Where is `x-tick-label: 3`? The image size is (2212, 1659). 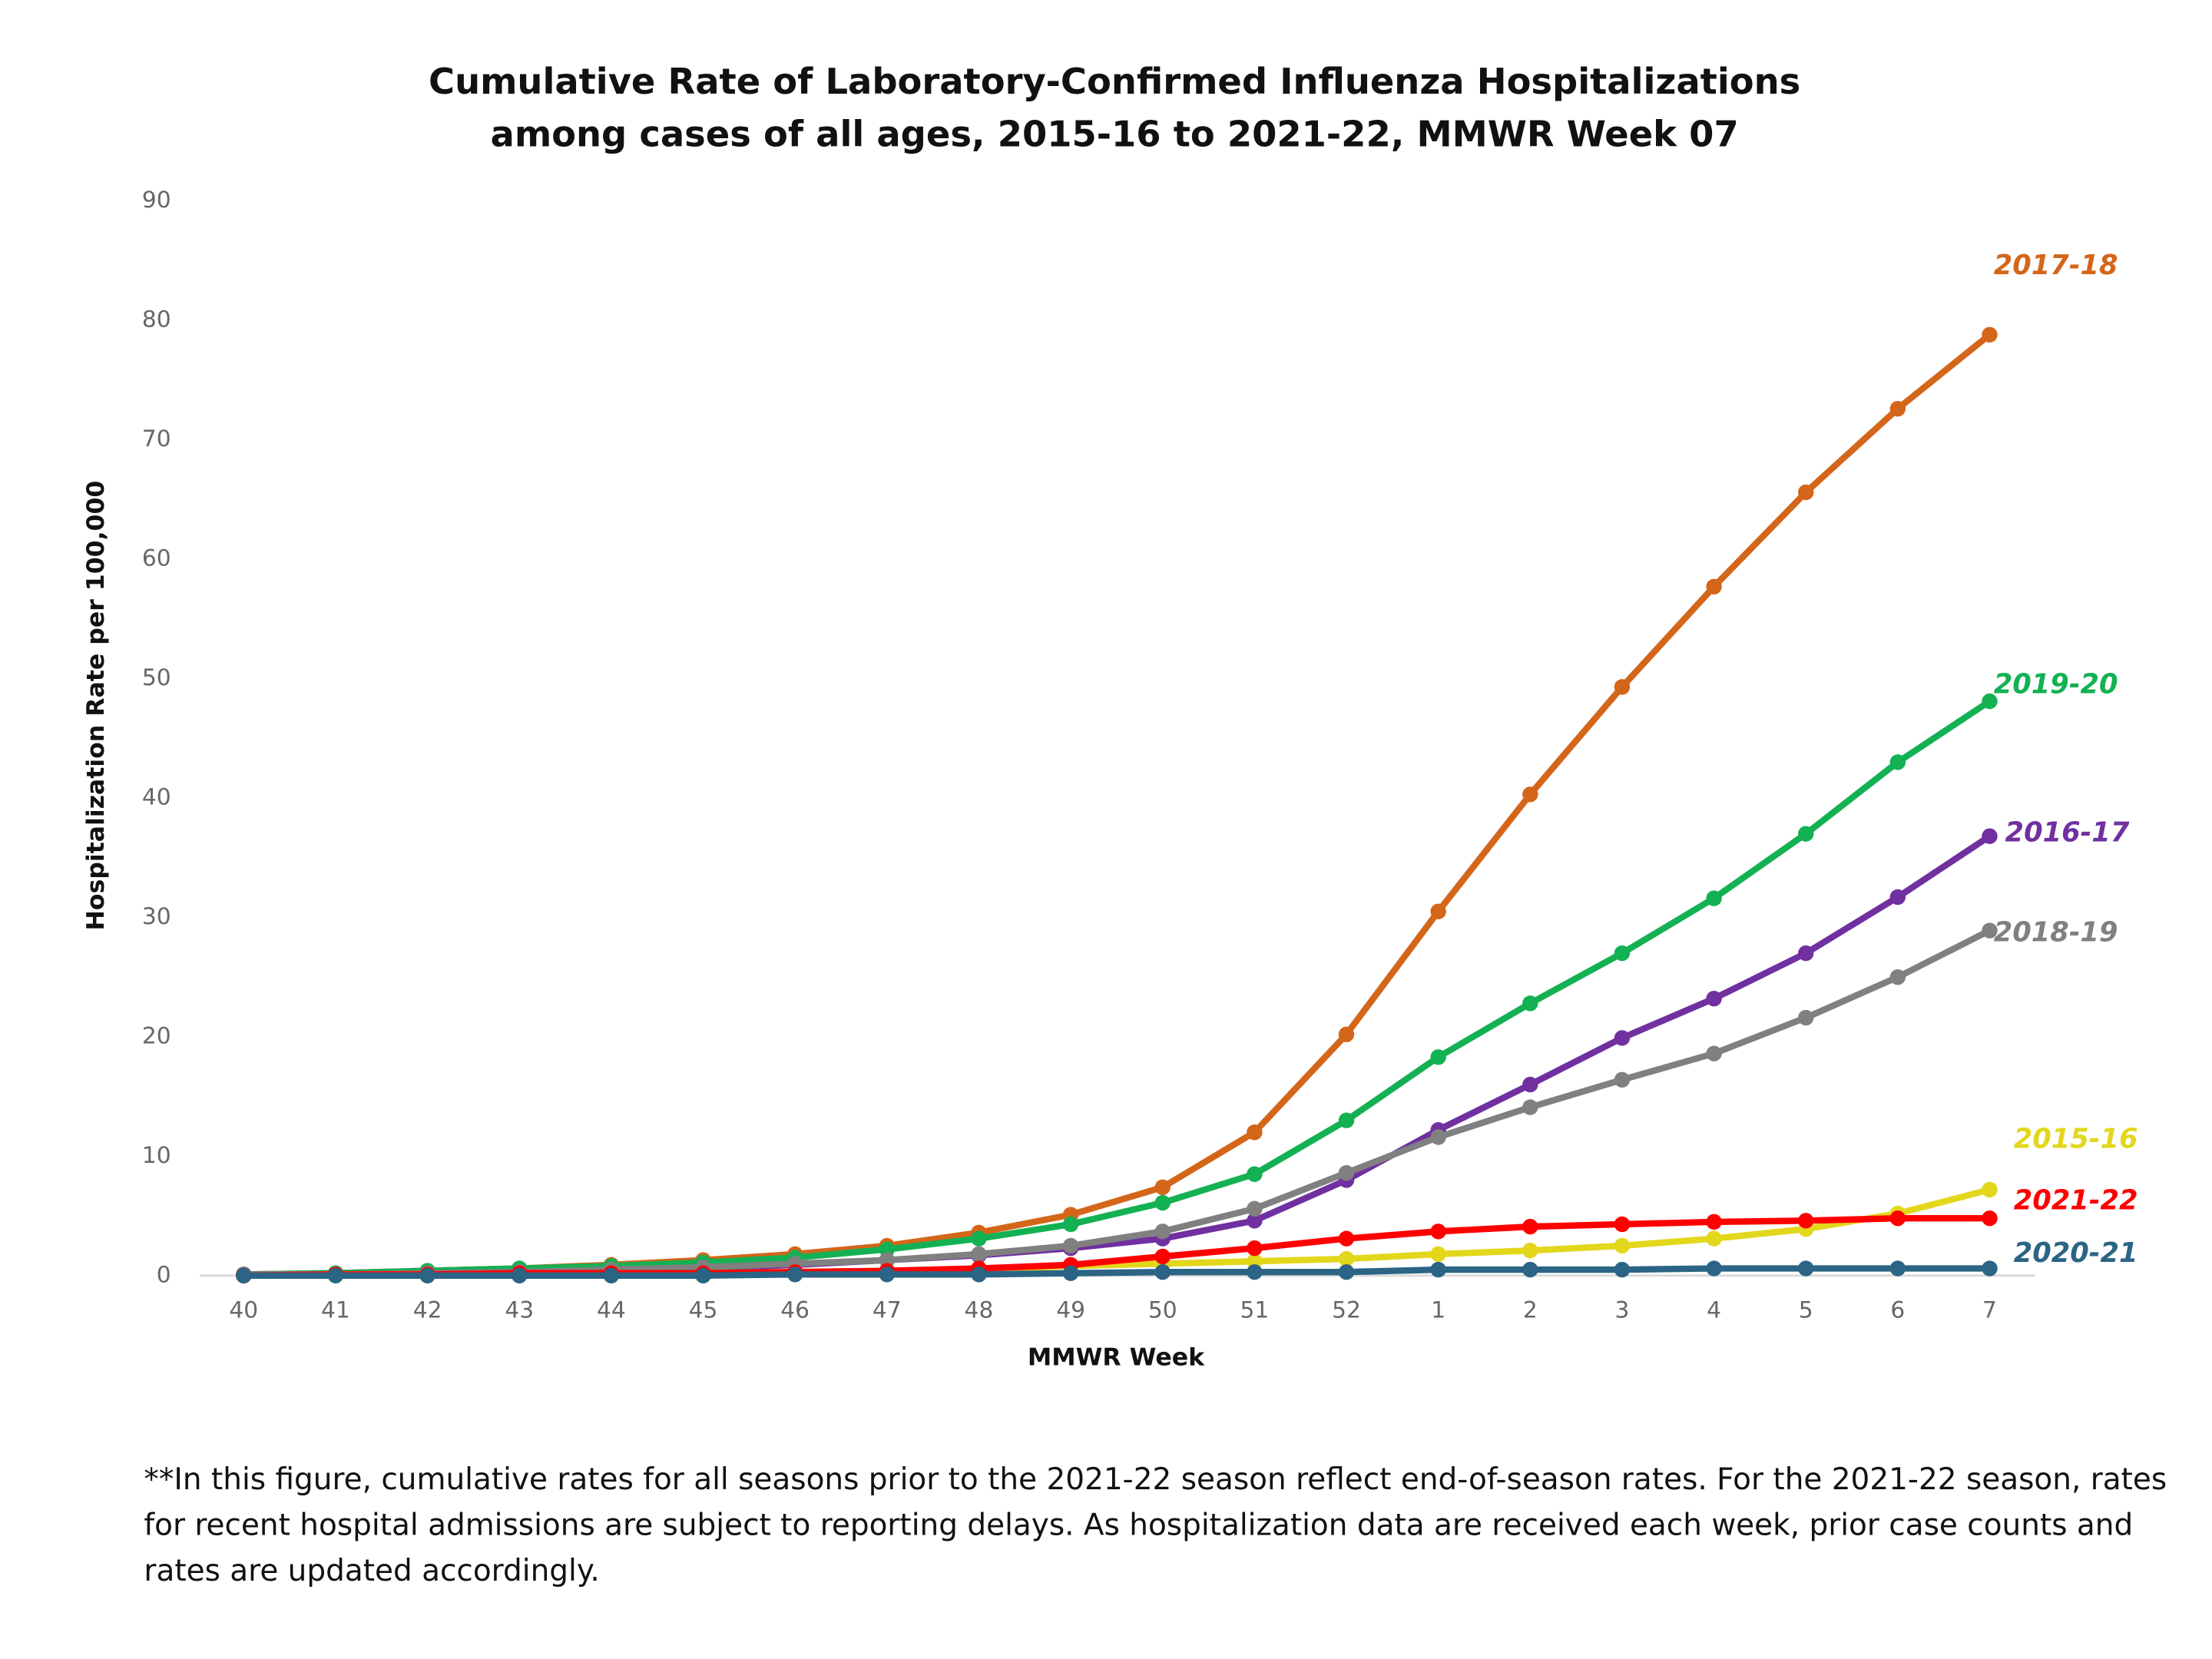 x-tick-label: 3 is located at coordinates (1623, 1310).